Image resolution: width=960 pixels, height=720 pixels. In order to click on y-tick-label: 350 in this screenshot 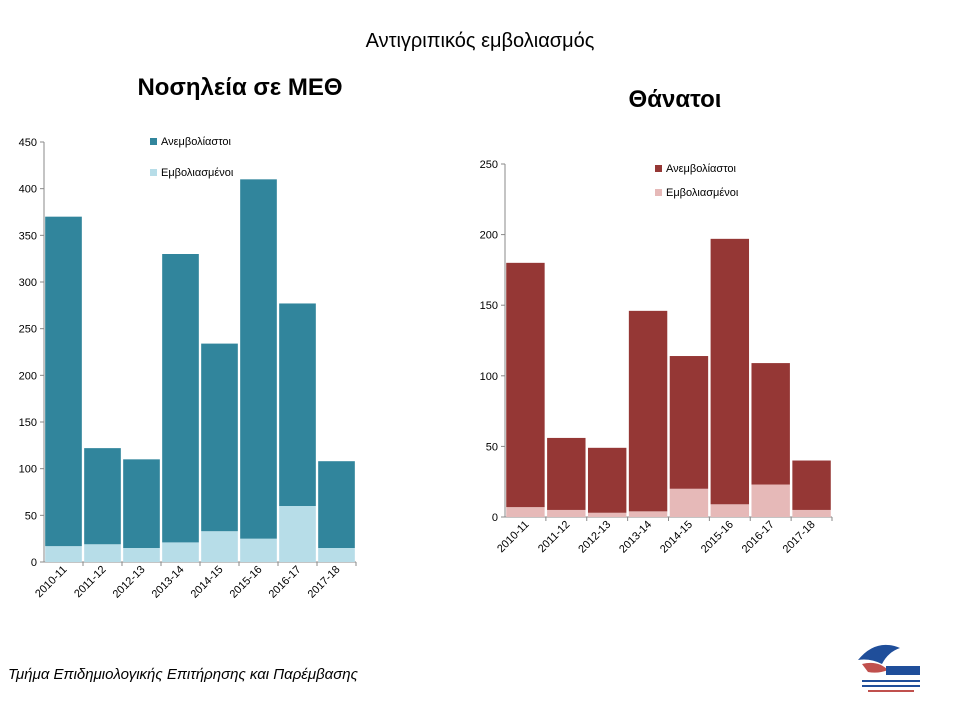, I will do `click(28, 236)`.